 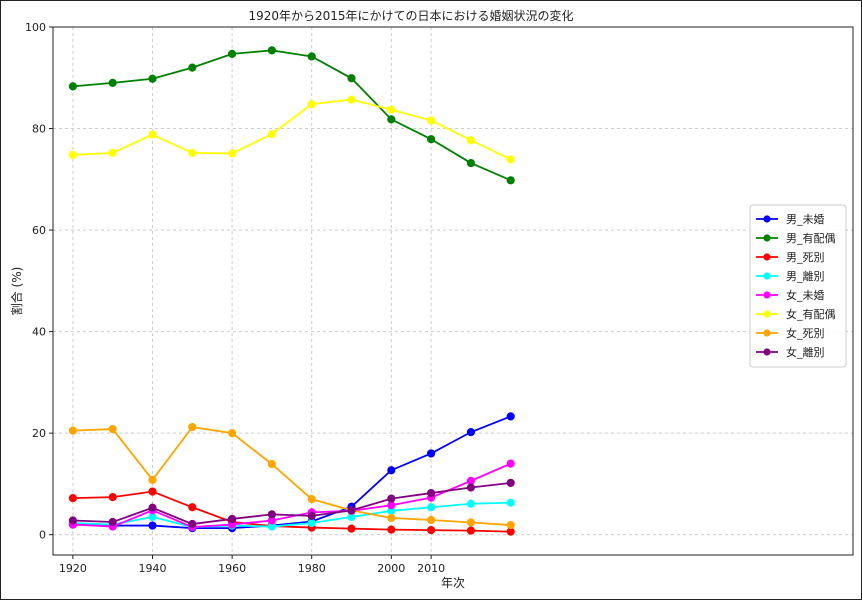 I want to click on legend-box, so click(x=798, y=286).